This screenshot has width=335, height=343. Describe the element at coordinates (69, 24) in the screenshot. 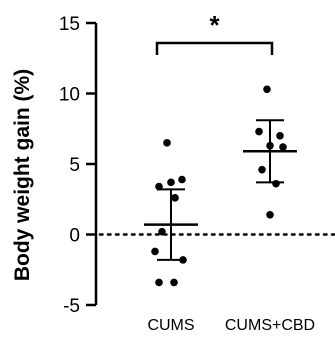

I see `y-tick-label: 15` at that location.